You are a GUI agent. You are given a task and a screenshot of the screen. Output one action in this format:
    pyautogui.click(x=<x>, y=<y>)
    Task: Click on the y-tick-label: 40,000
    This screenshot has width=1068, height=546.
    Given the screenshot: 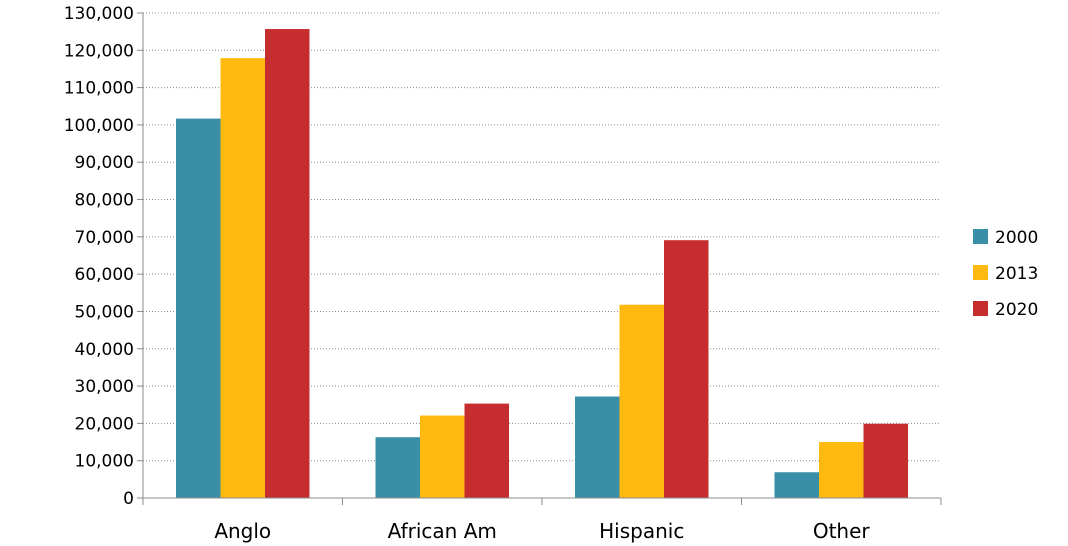 What is the action you would take?
    pyautogui.click(x=104, y=350)
    